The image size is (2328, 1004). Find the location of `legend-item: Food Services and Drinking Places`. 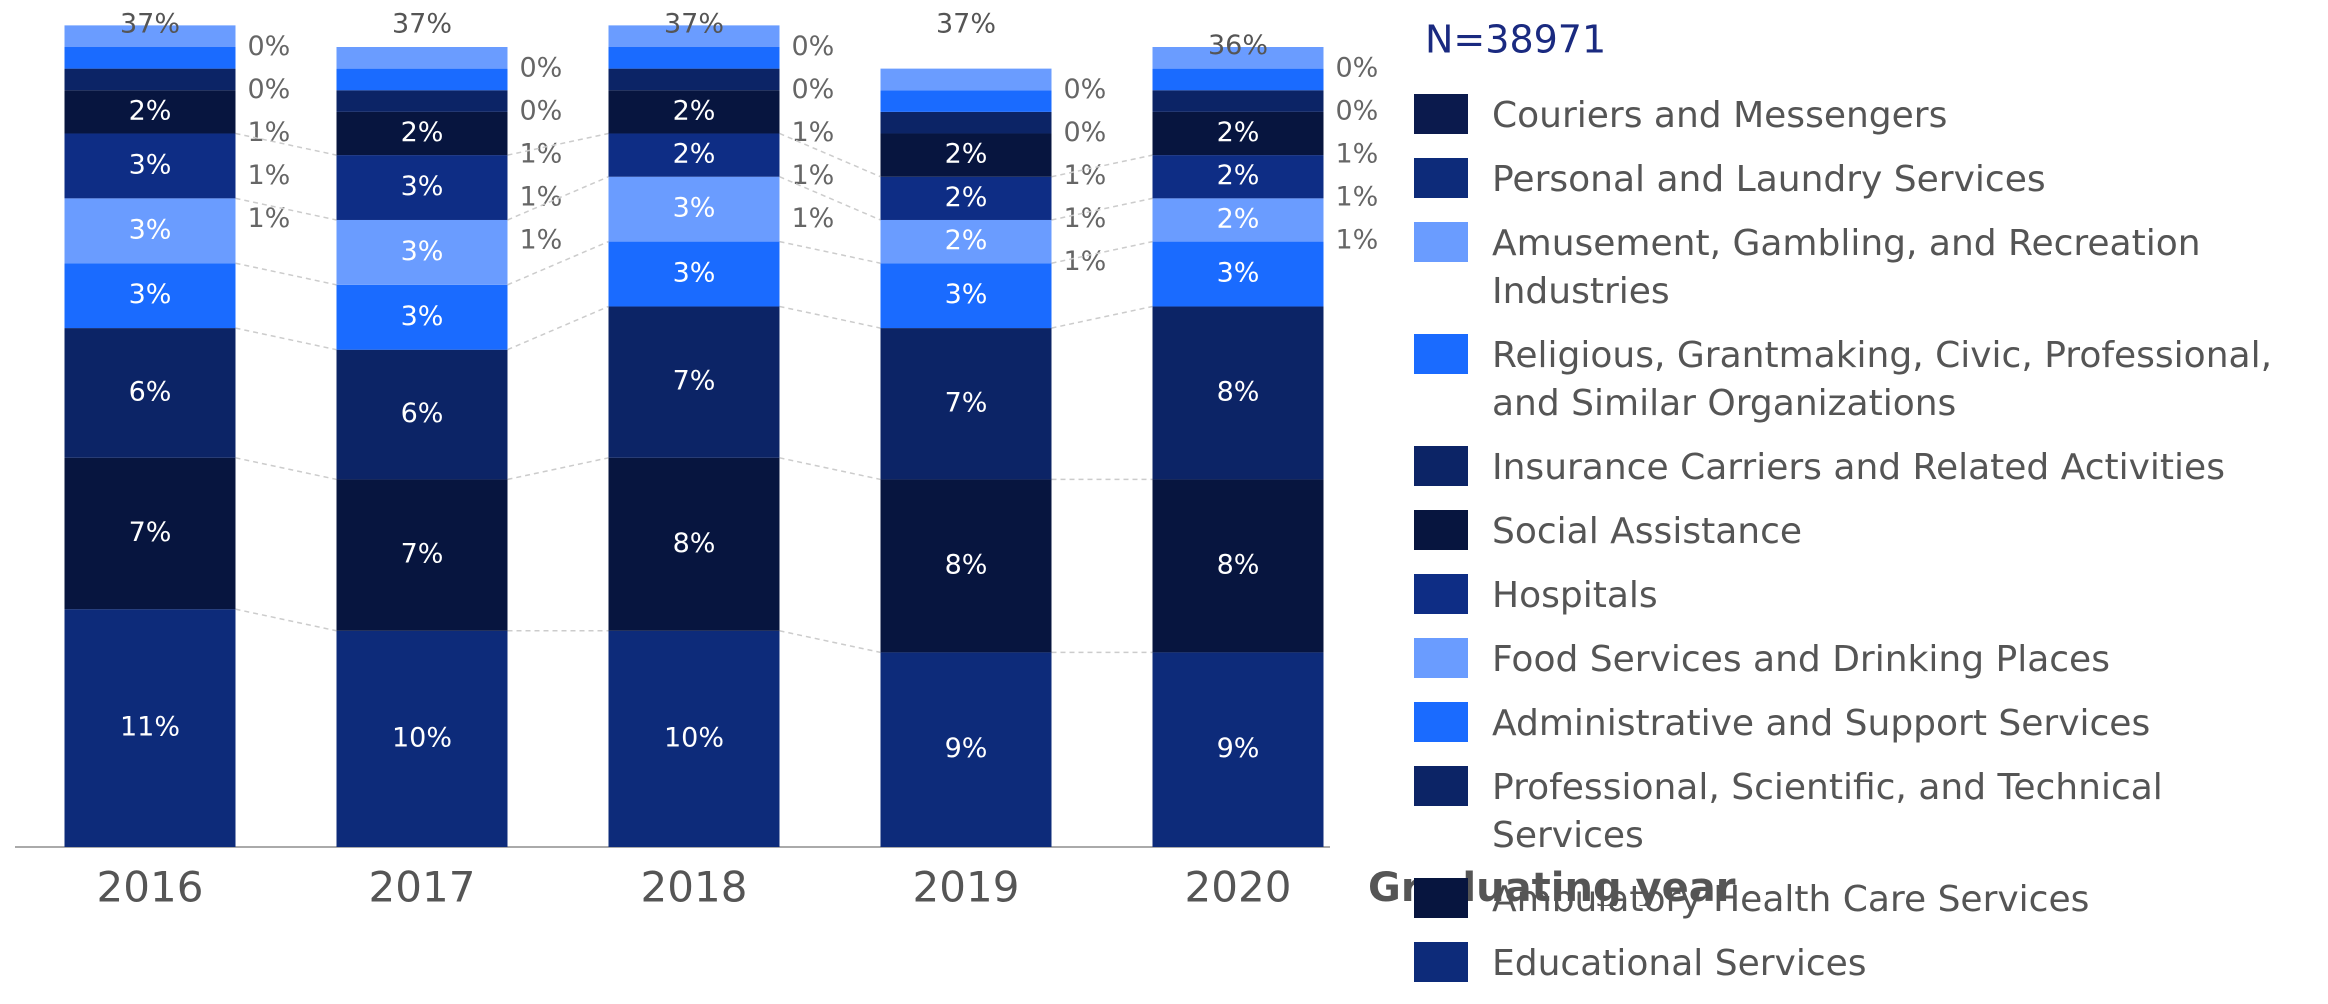

legend-item: Food Services and Drinking Places is located at coordinates (1864, 660).